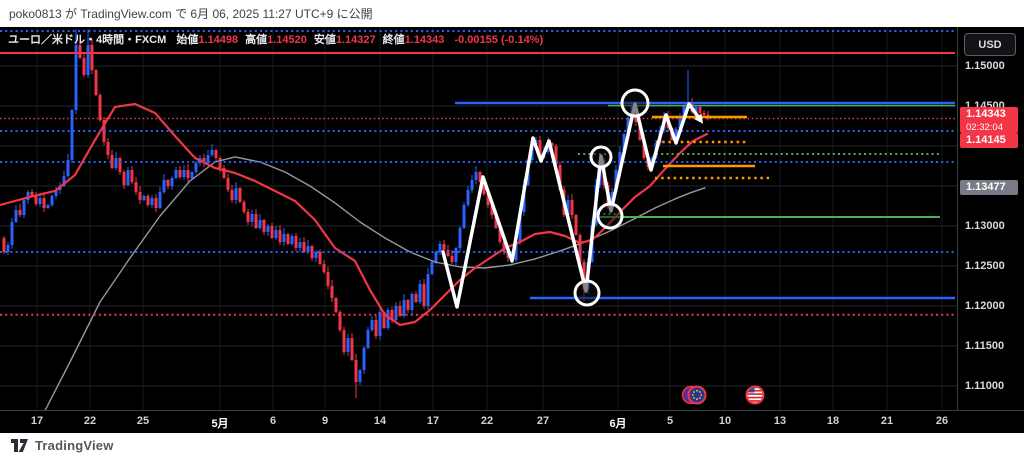 The width and height of the screenshot is (1024, 457). Describe the element at coordinates (618, 424) in the screenshot. I see `time-axis-tick: 6月` at that location.